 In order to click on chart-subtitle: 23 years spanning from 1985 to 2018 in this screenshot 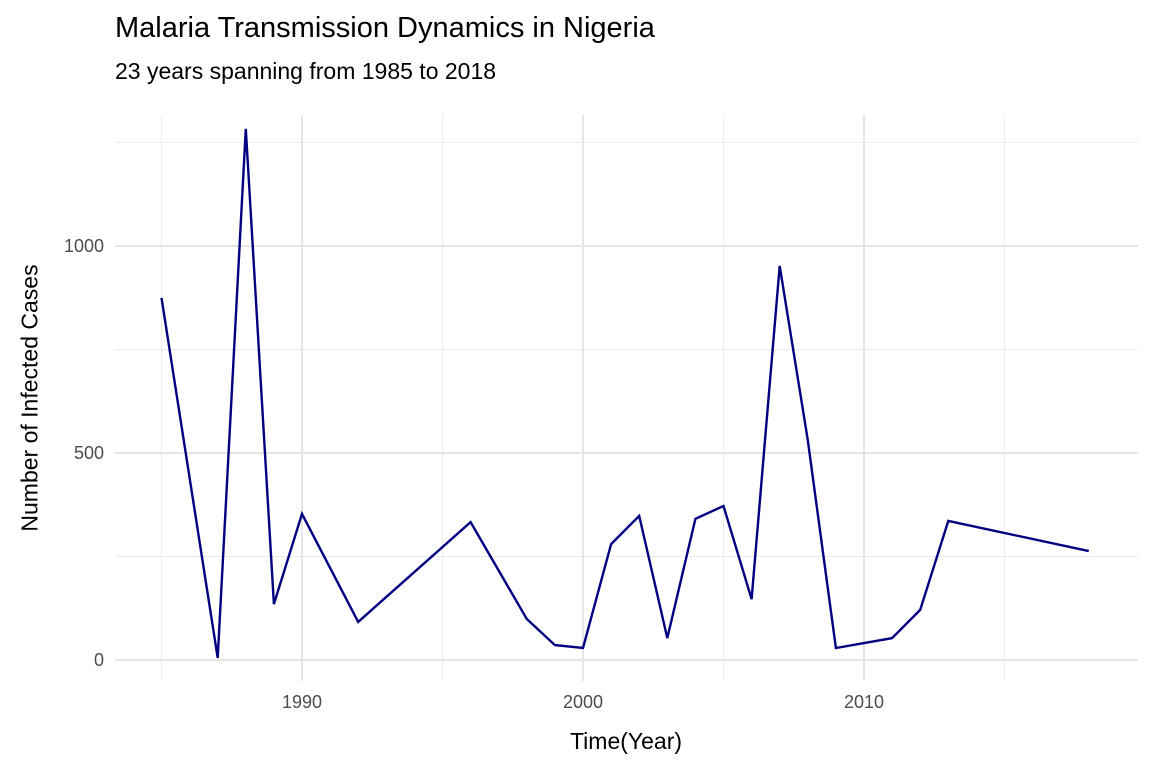, I will do `click(306, 71)`.